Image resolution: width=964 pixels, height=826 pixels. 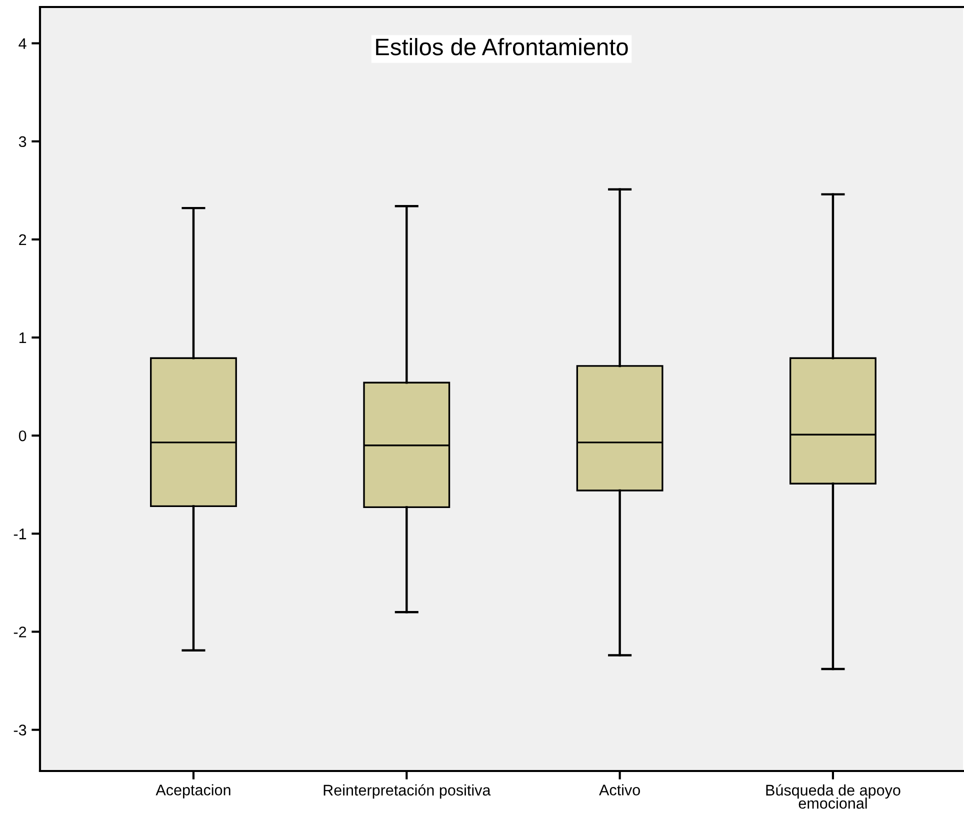 What do you see at coordinates (407, 791) in the screenshot?
I see `x-tick-label: Reinterpretación positiva` at bounding box center [407, 791].